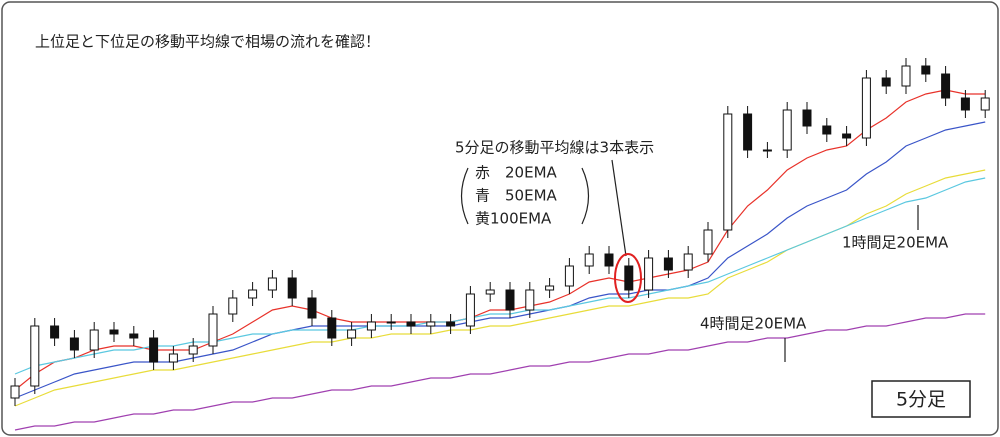 The width and height of the screenshot is (1000, 437). I want to click on pointer, so click(619, 208).